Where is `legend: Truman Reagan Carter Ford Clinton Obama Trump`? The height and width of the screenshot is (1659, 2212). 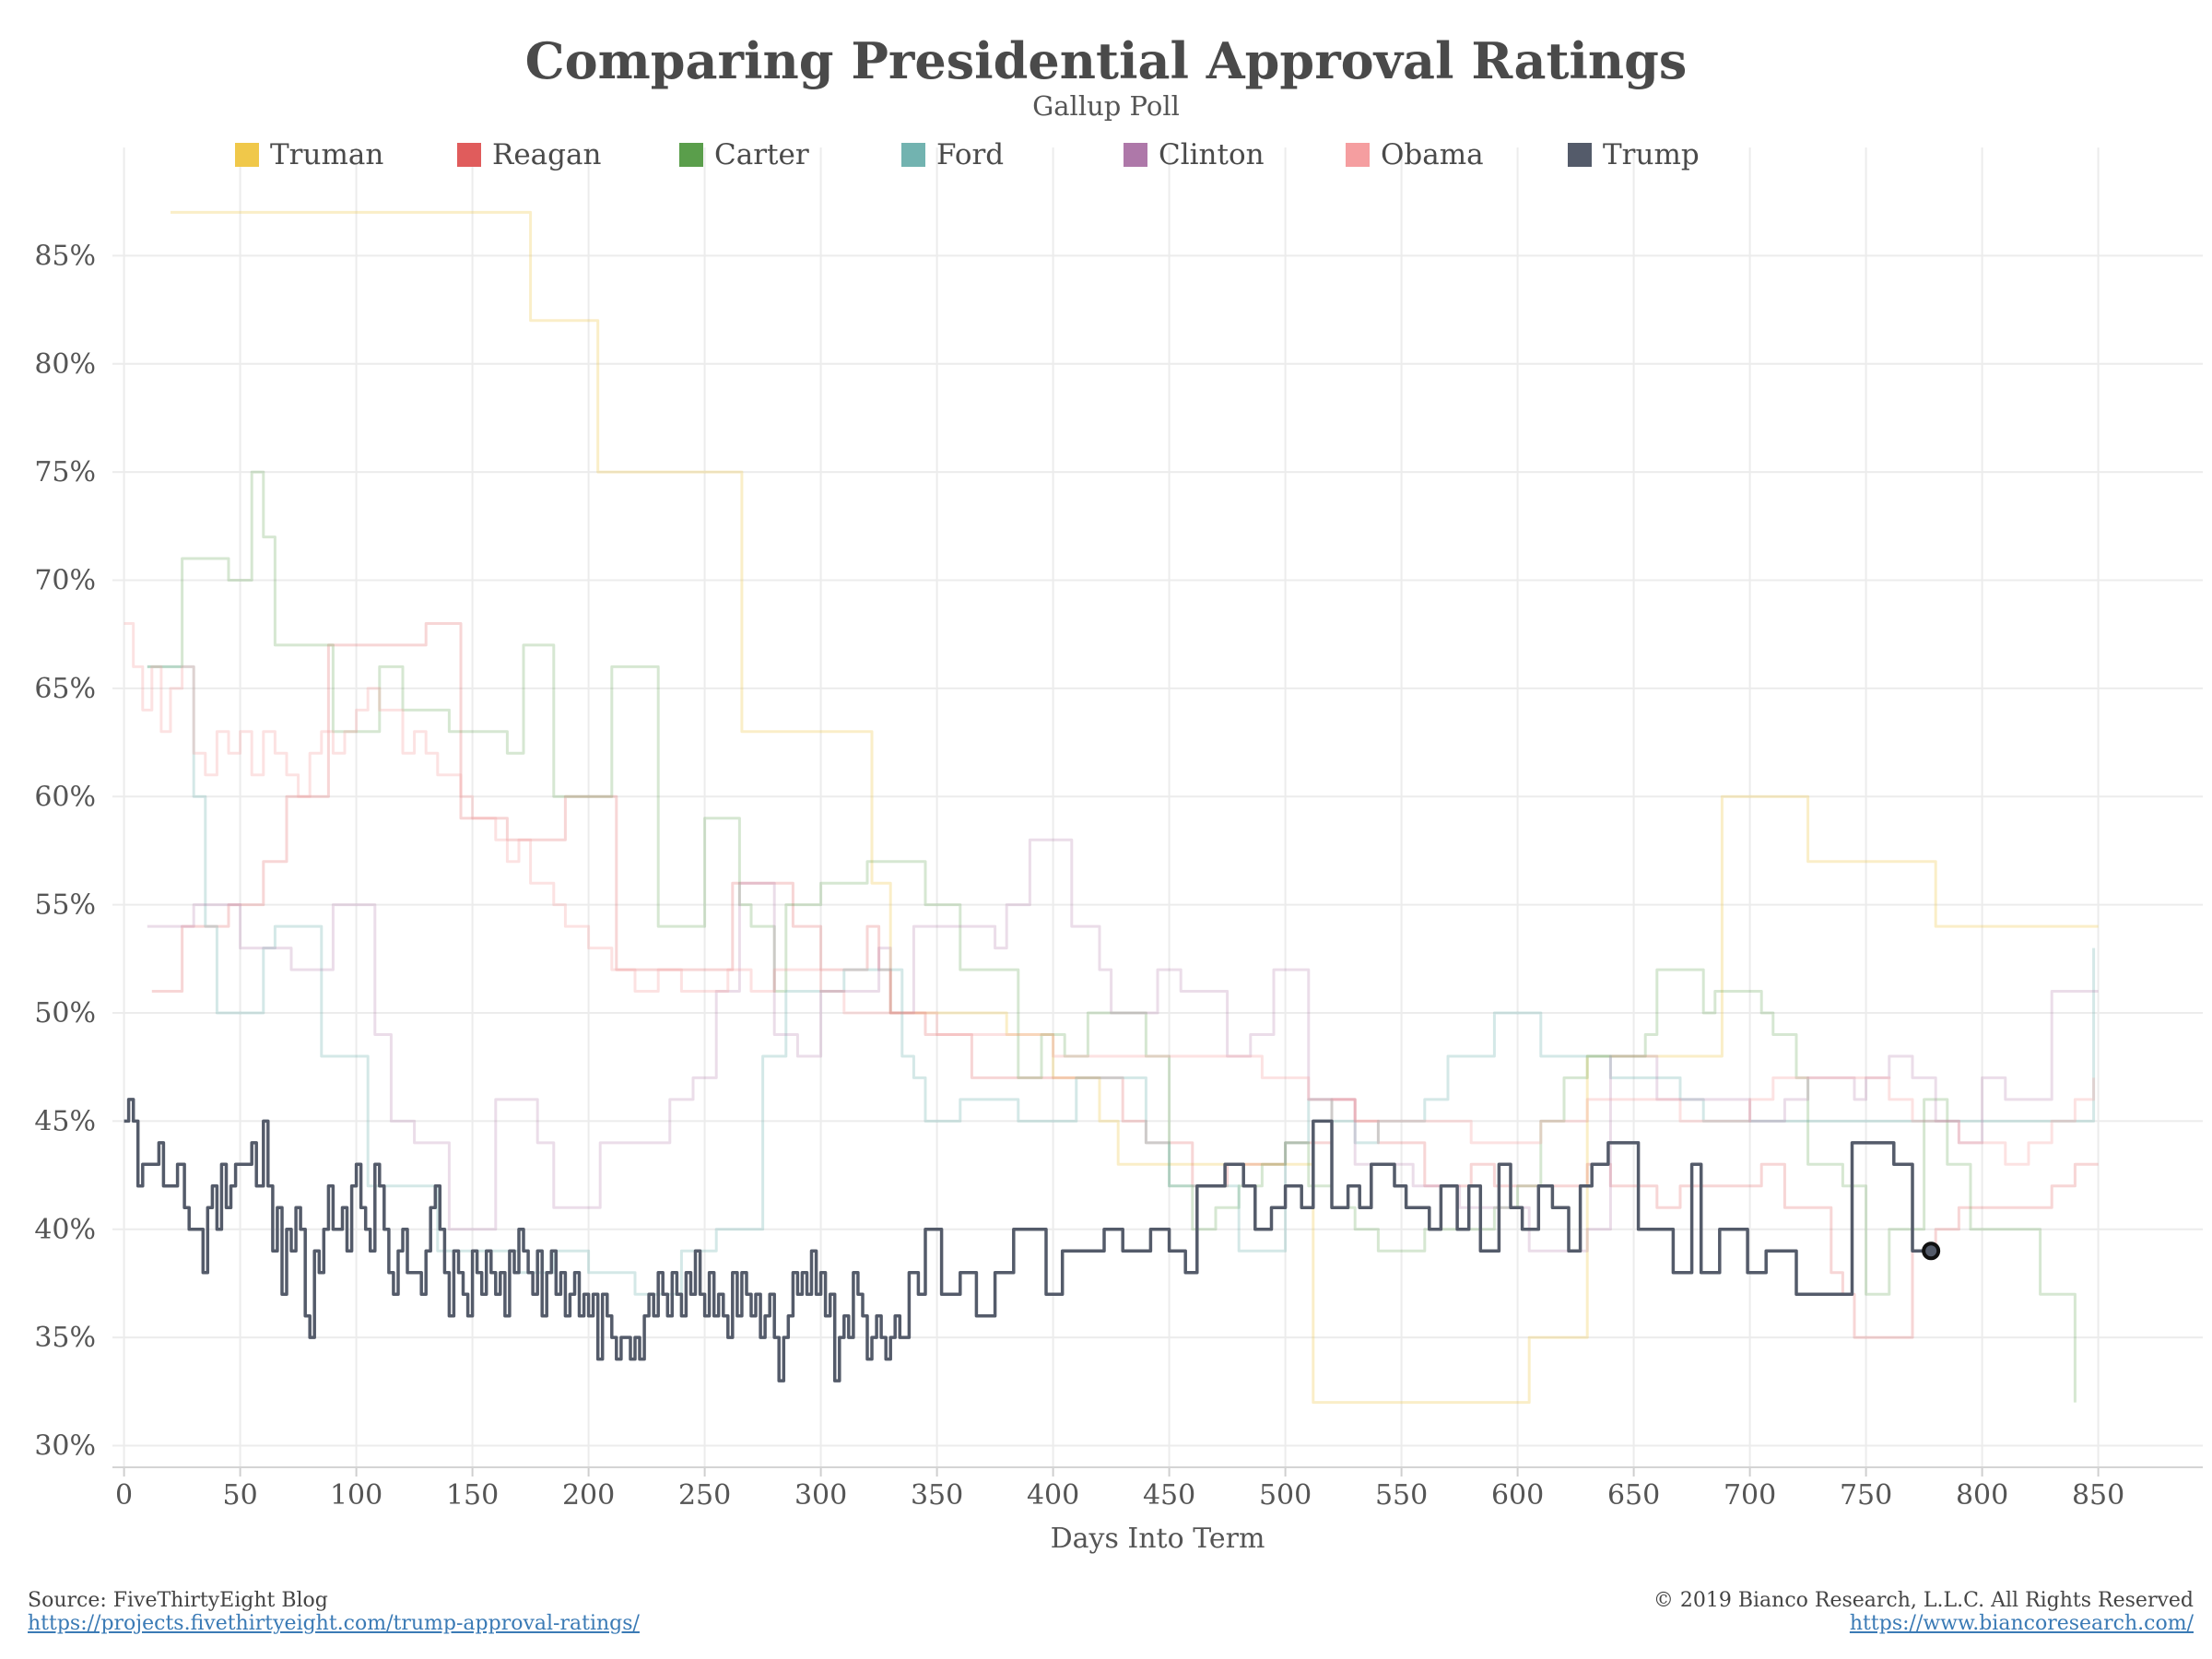 legend: Truman Reagan Carter Ford Clinton Obama Trump is located at coordinates (1106, 156).